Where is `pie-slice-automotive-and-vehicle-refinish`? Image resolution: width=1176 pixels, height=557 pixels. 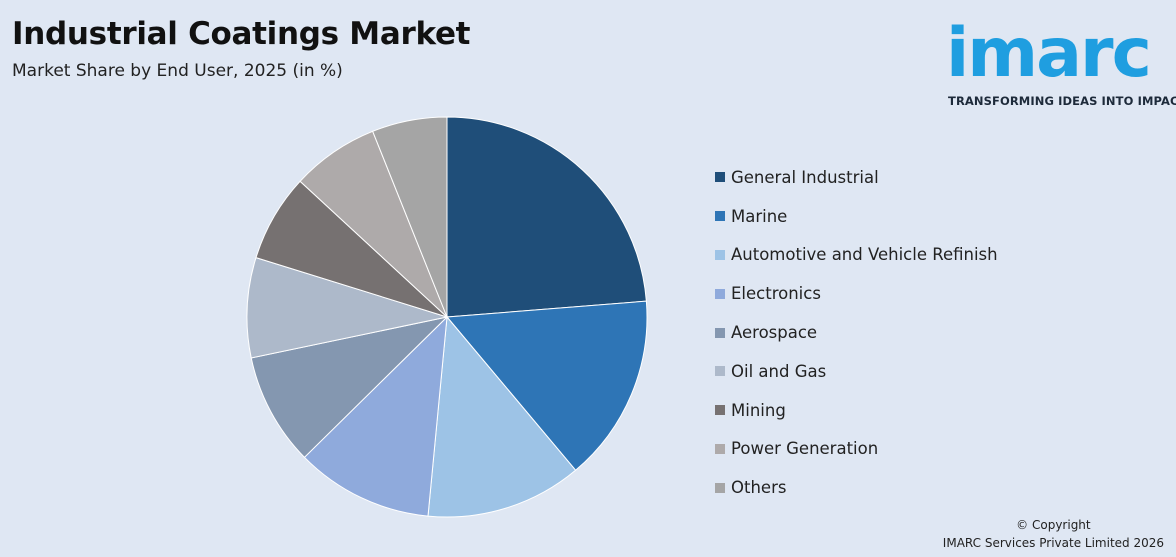
pie-slice-automotive-and-vehicle-refinish is located at coordinates (502, 416).